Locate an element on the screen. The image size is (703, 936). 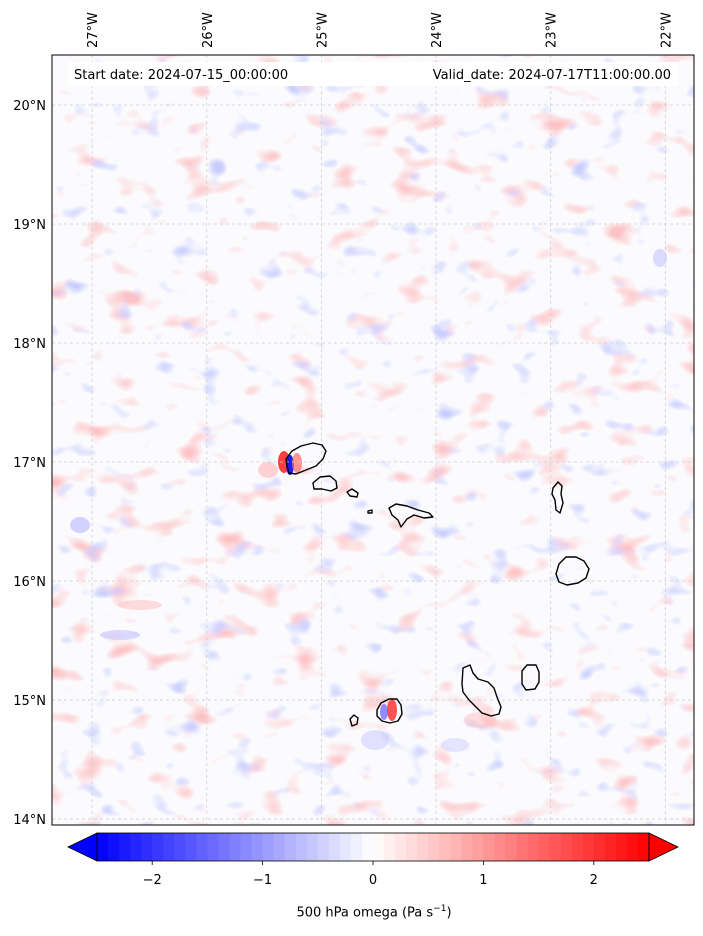
lat-tick-labels: 20°N 19°N 18°N 17°N 16°N 15°N 14°N is located at coordinates (29, 463).